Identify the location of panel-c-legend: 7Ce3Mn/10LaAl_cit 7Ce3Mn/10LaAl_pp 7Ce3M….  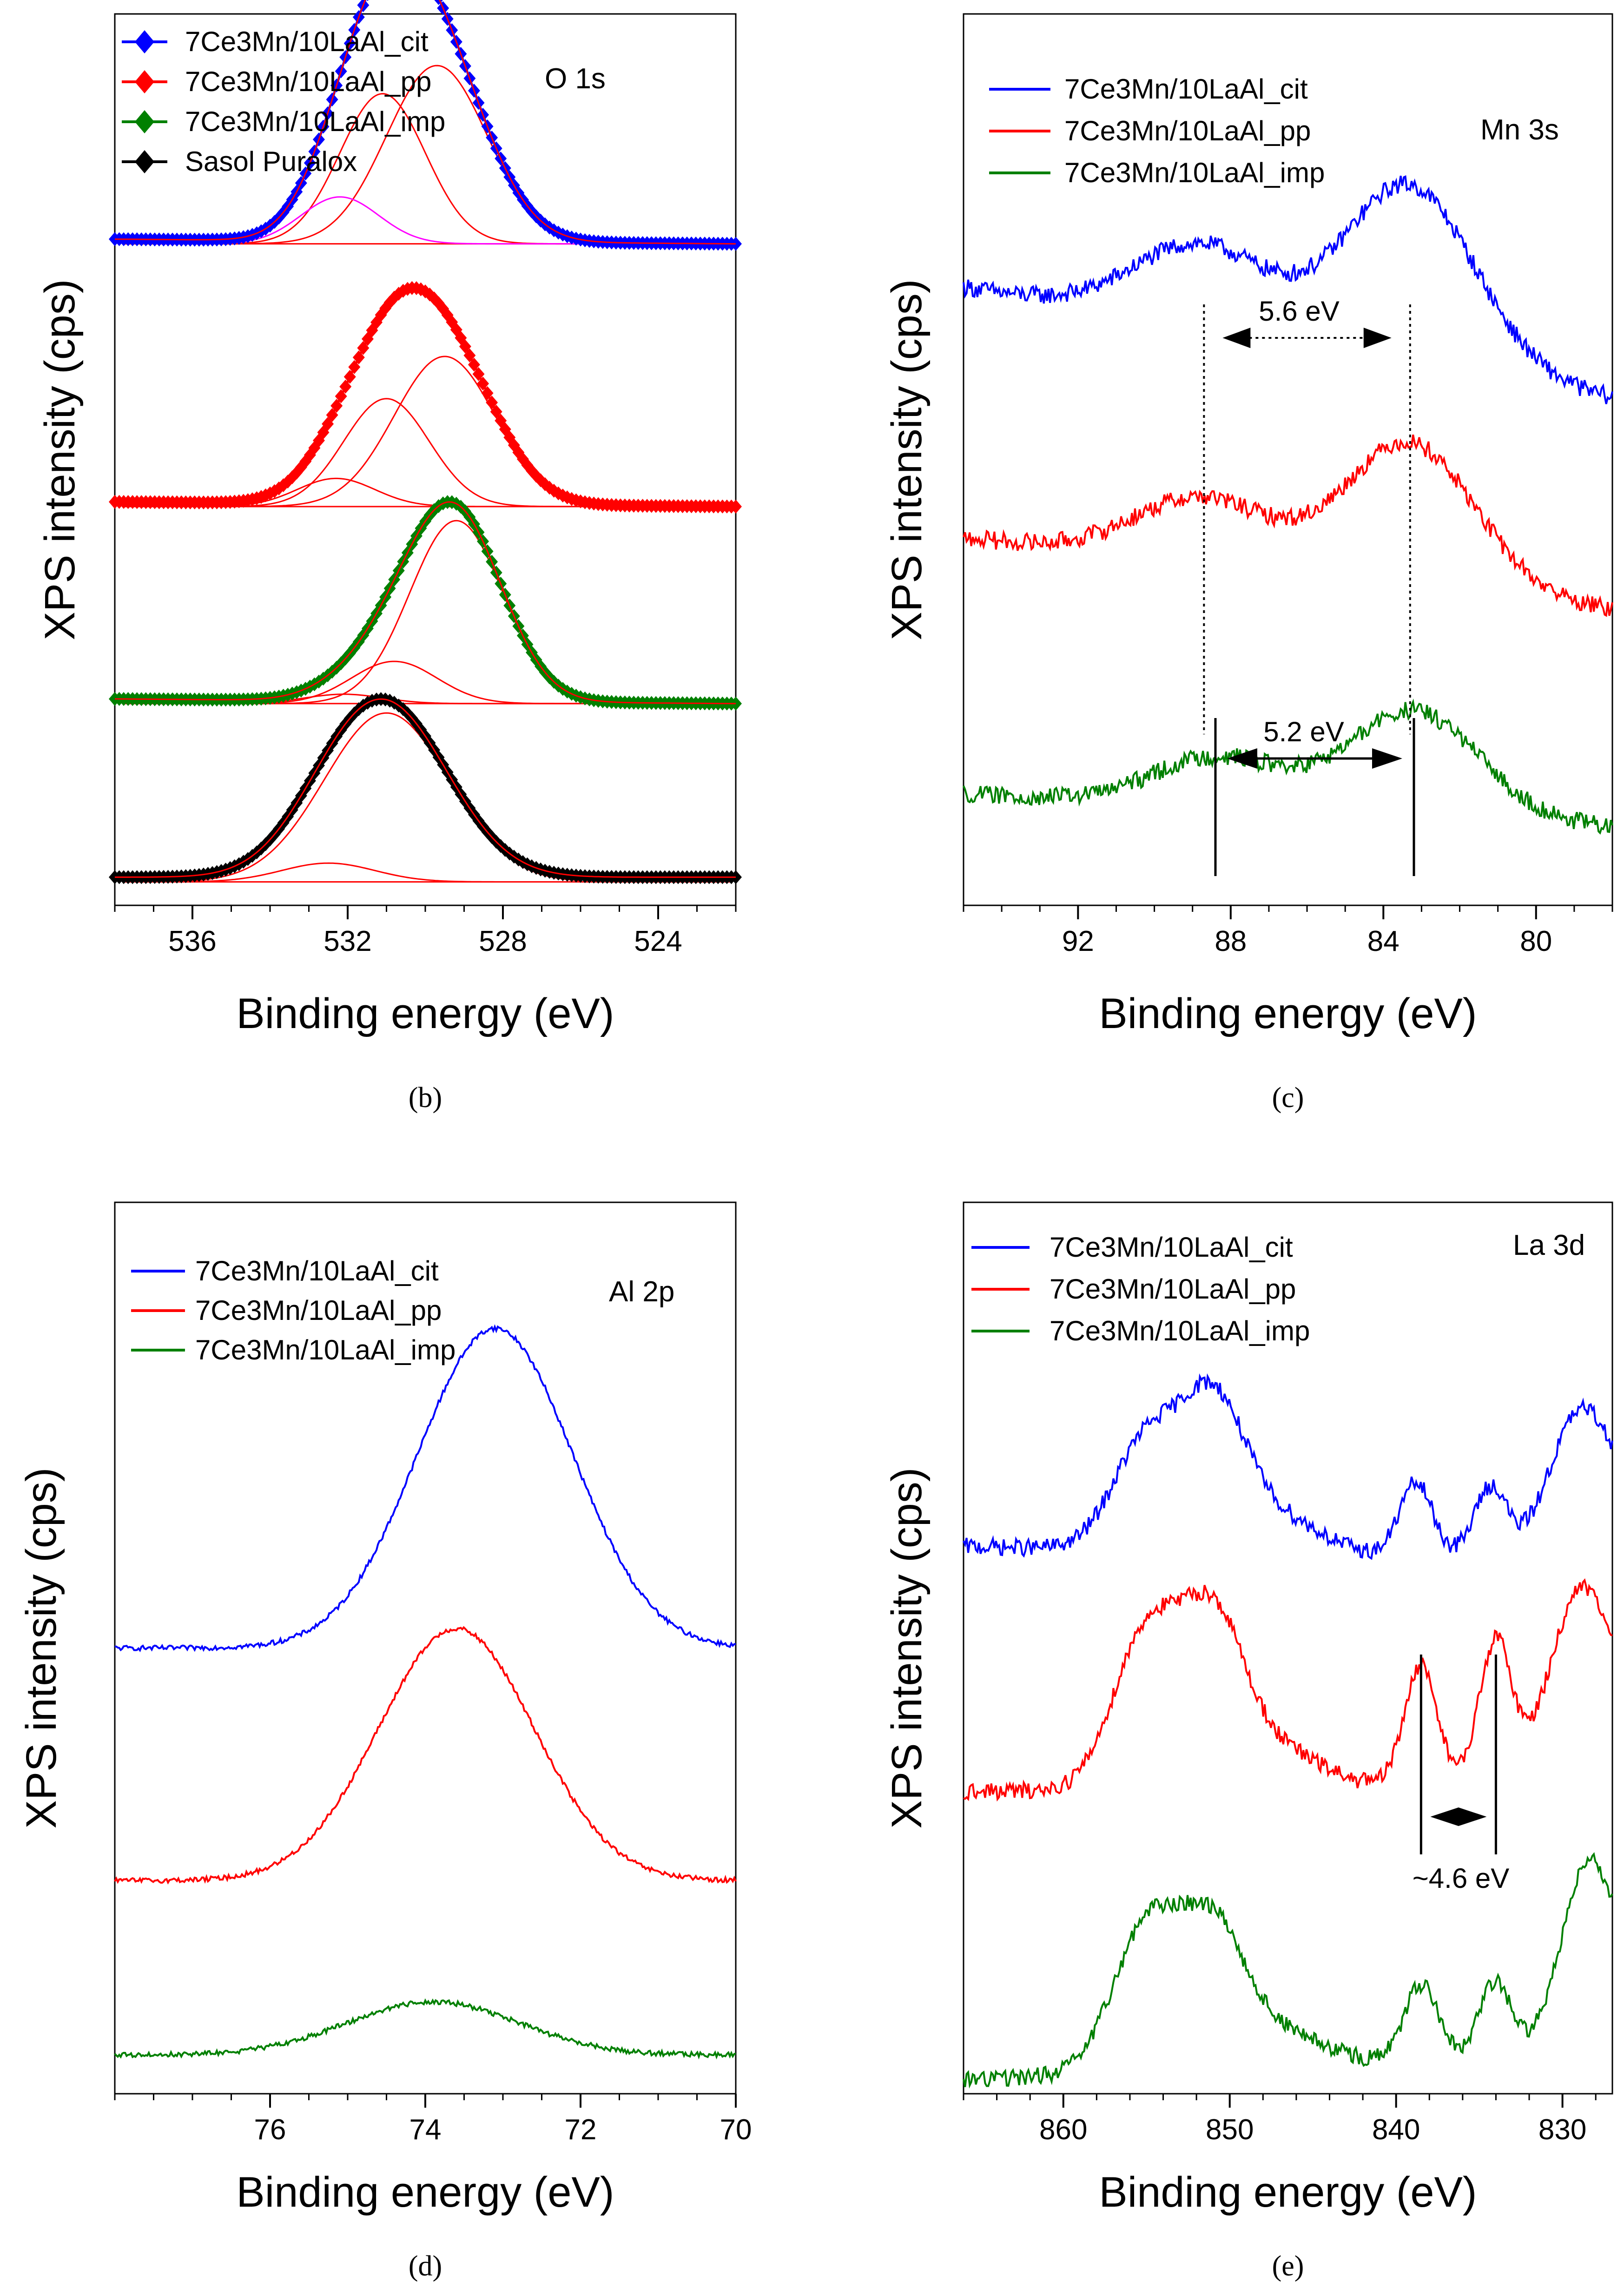
(1157, 130).